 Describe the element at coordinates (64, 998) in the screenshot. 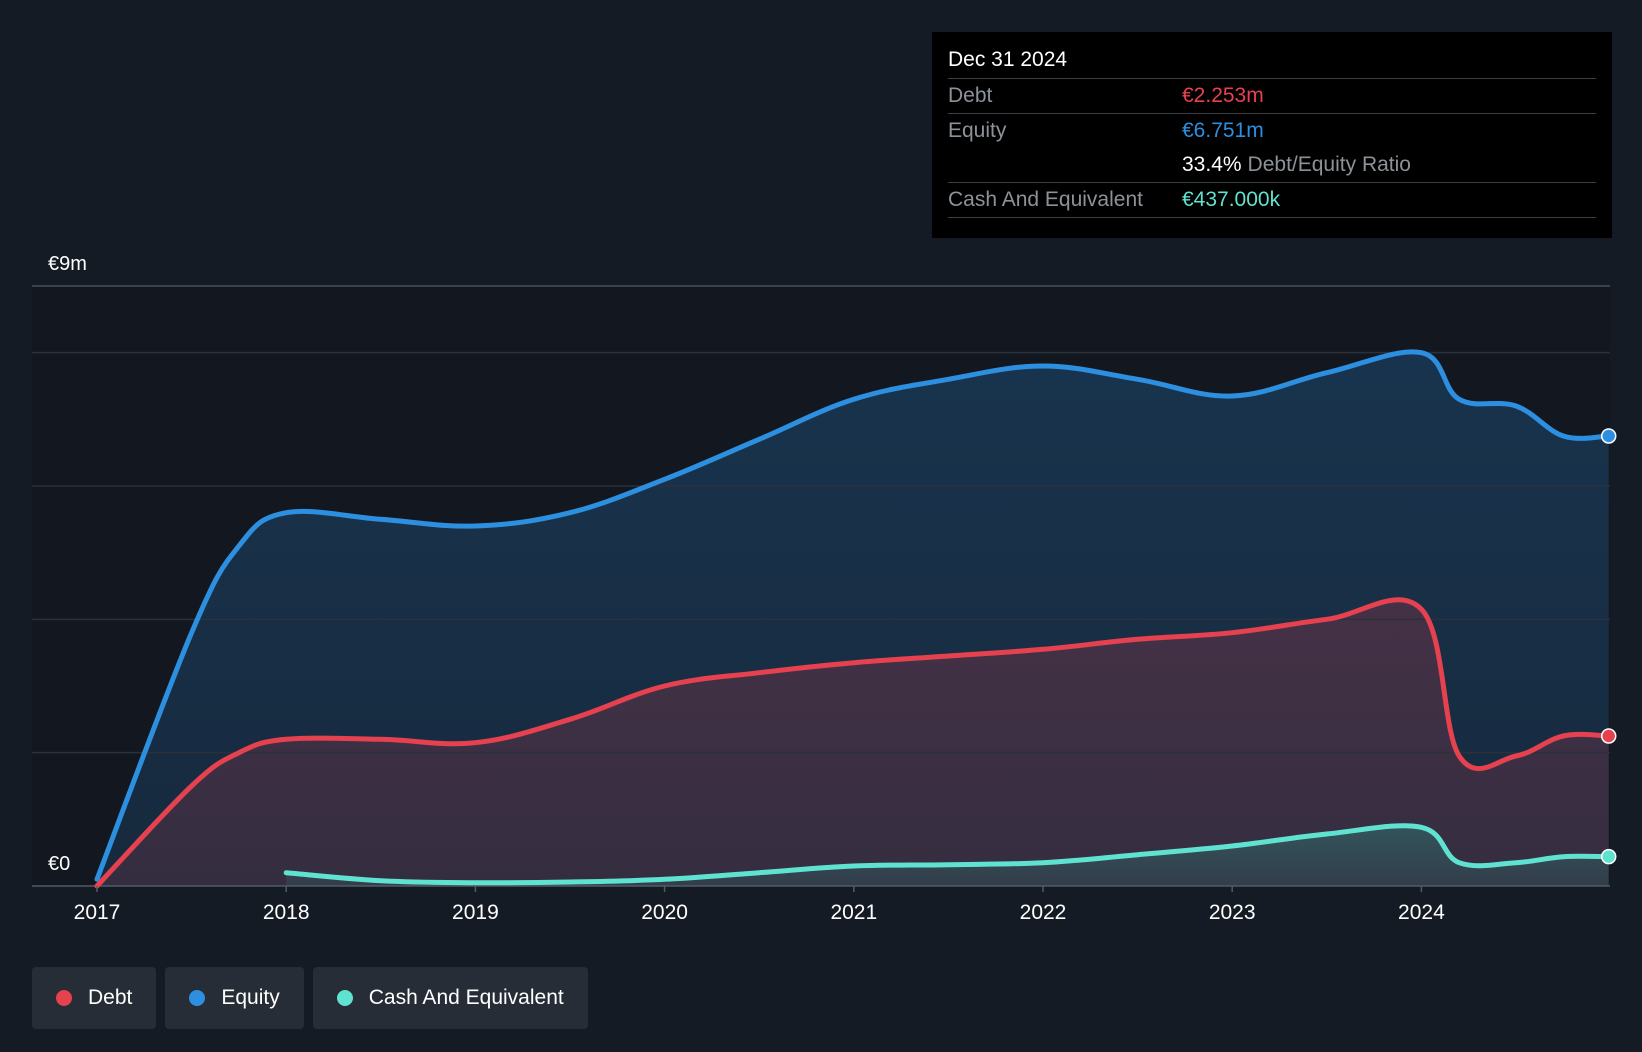

I see `debt-dot-icon` at that location.